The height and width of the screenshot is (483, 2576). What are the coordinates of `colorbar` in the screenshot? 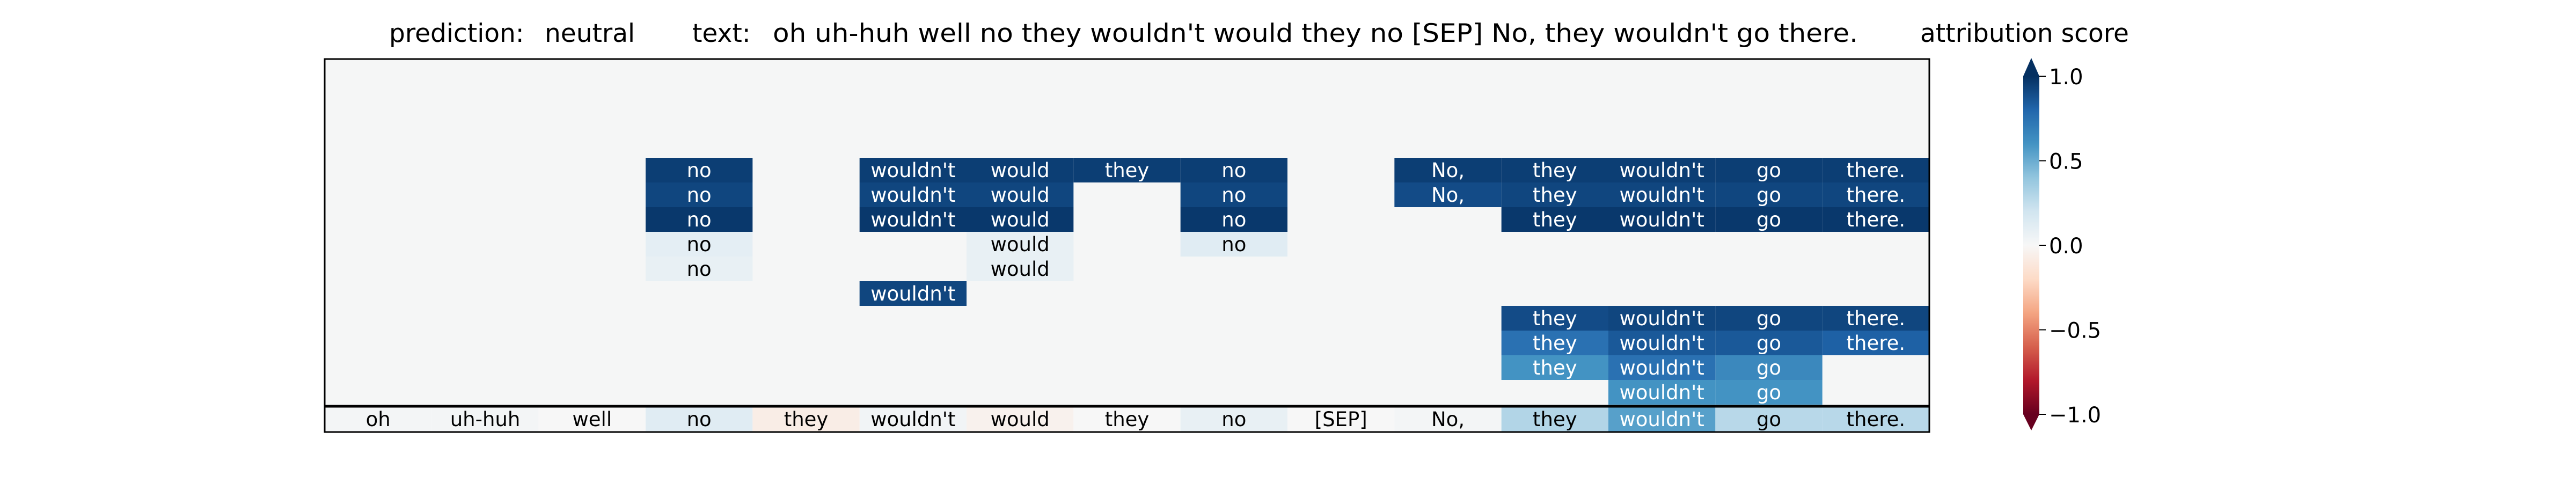 It's located at (2031, 245).